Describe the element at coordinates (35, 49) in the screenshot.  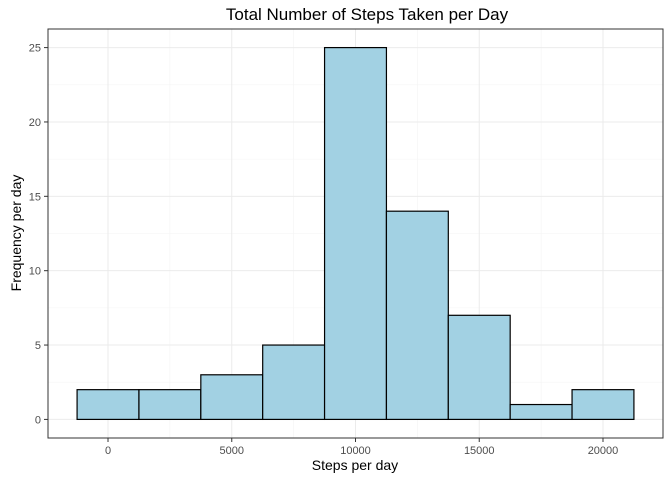
I see `y-tick-label: 25` at that location.